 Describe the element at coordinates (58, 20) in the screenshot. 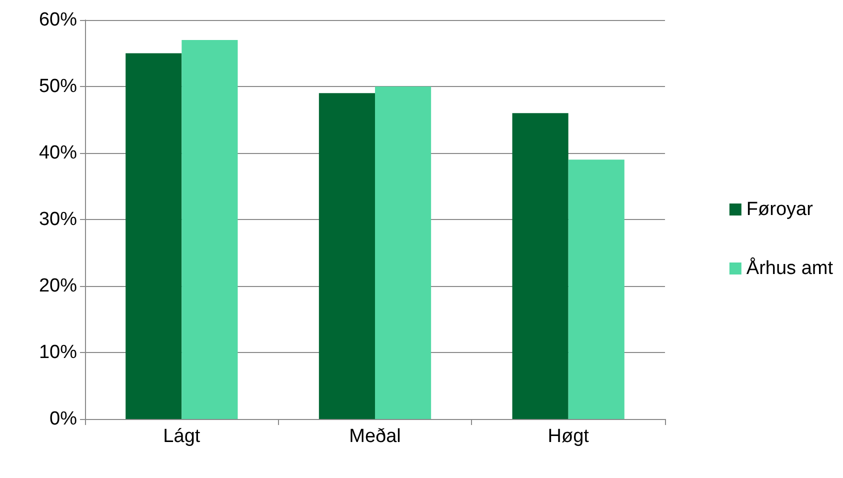

I see `y-tick-label: 60%` at that location.